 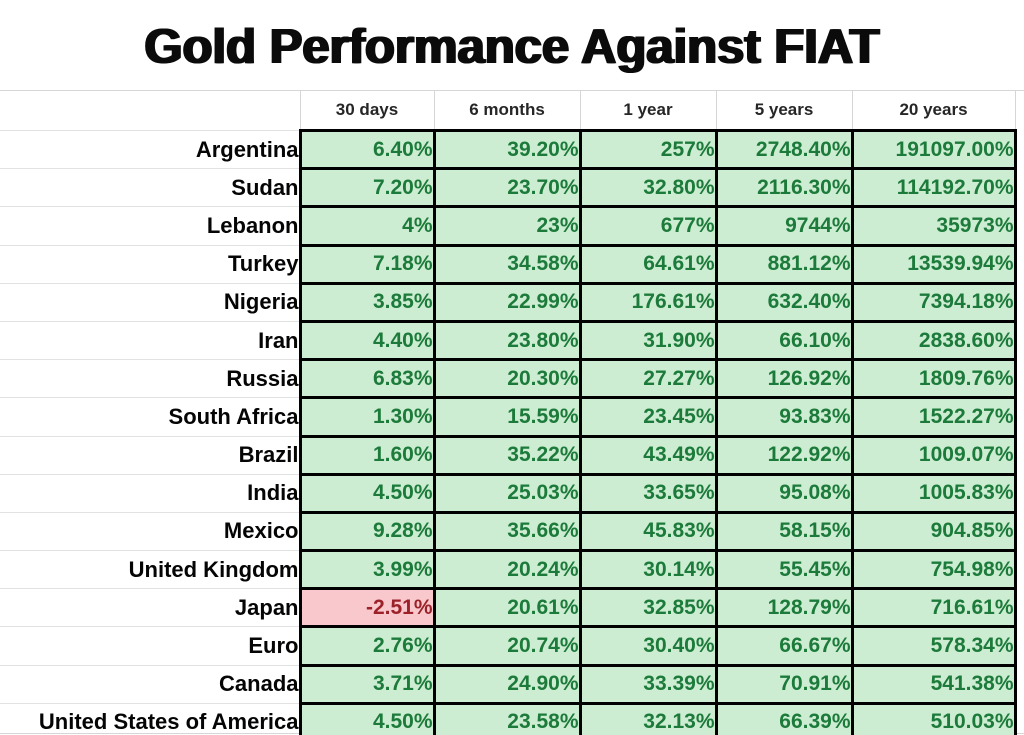 What do you see at coordinates (507, 417) in the screenshot?
I see `table-cell: 15.59%` at bounding box center [507, 417].